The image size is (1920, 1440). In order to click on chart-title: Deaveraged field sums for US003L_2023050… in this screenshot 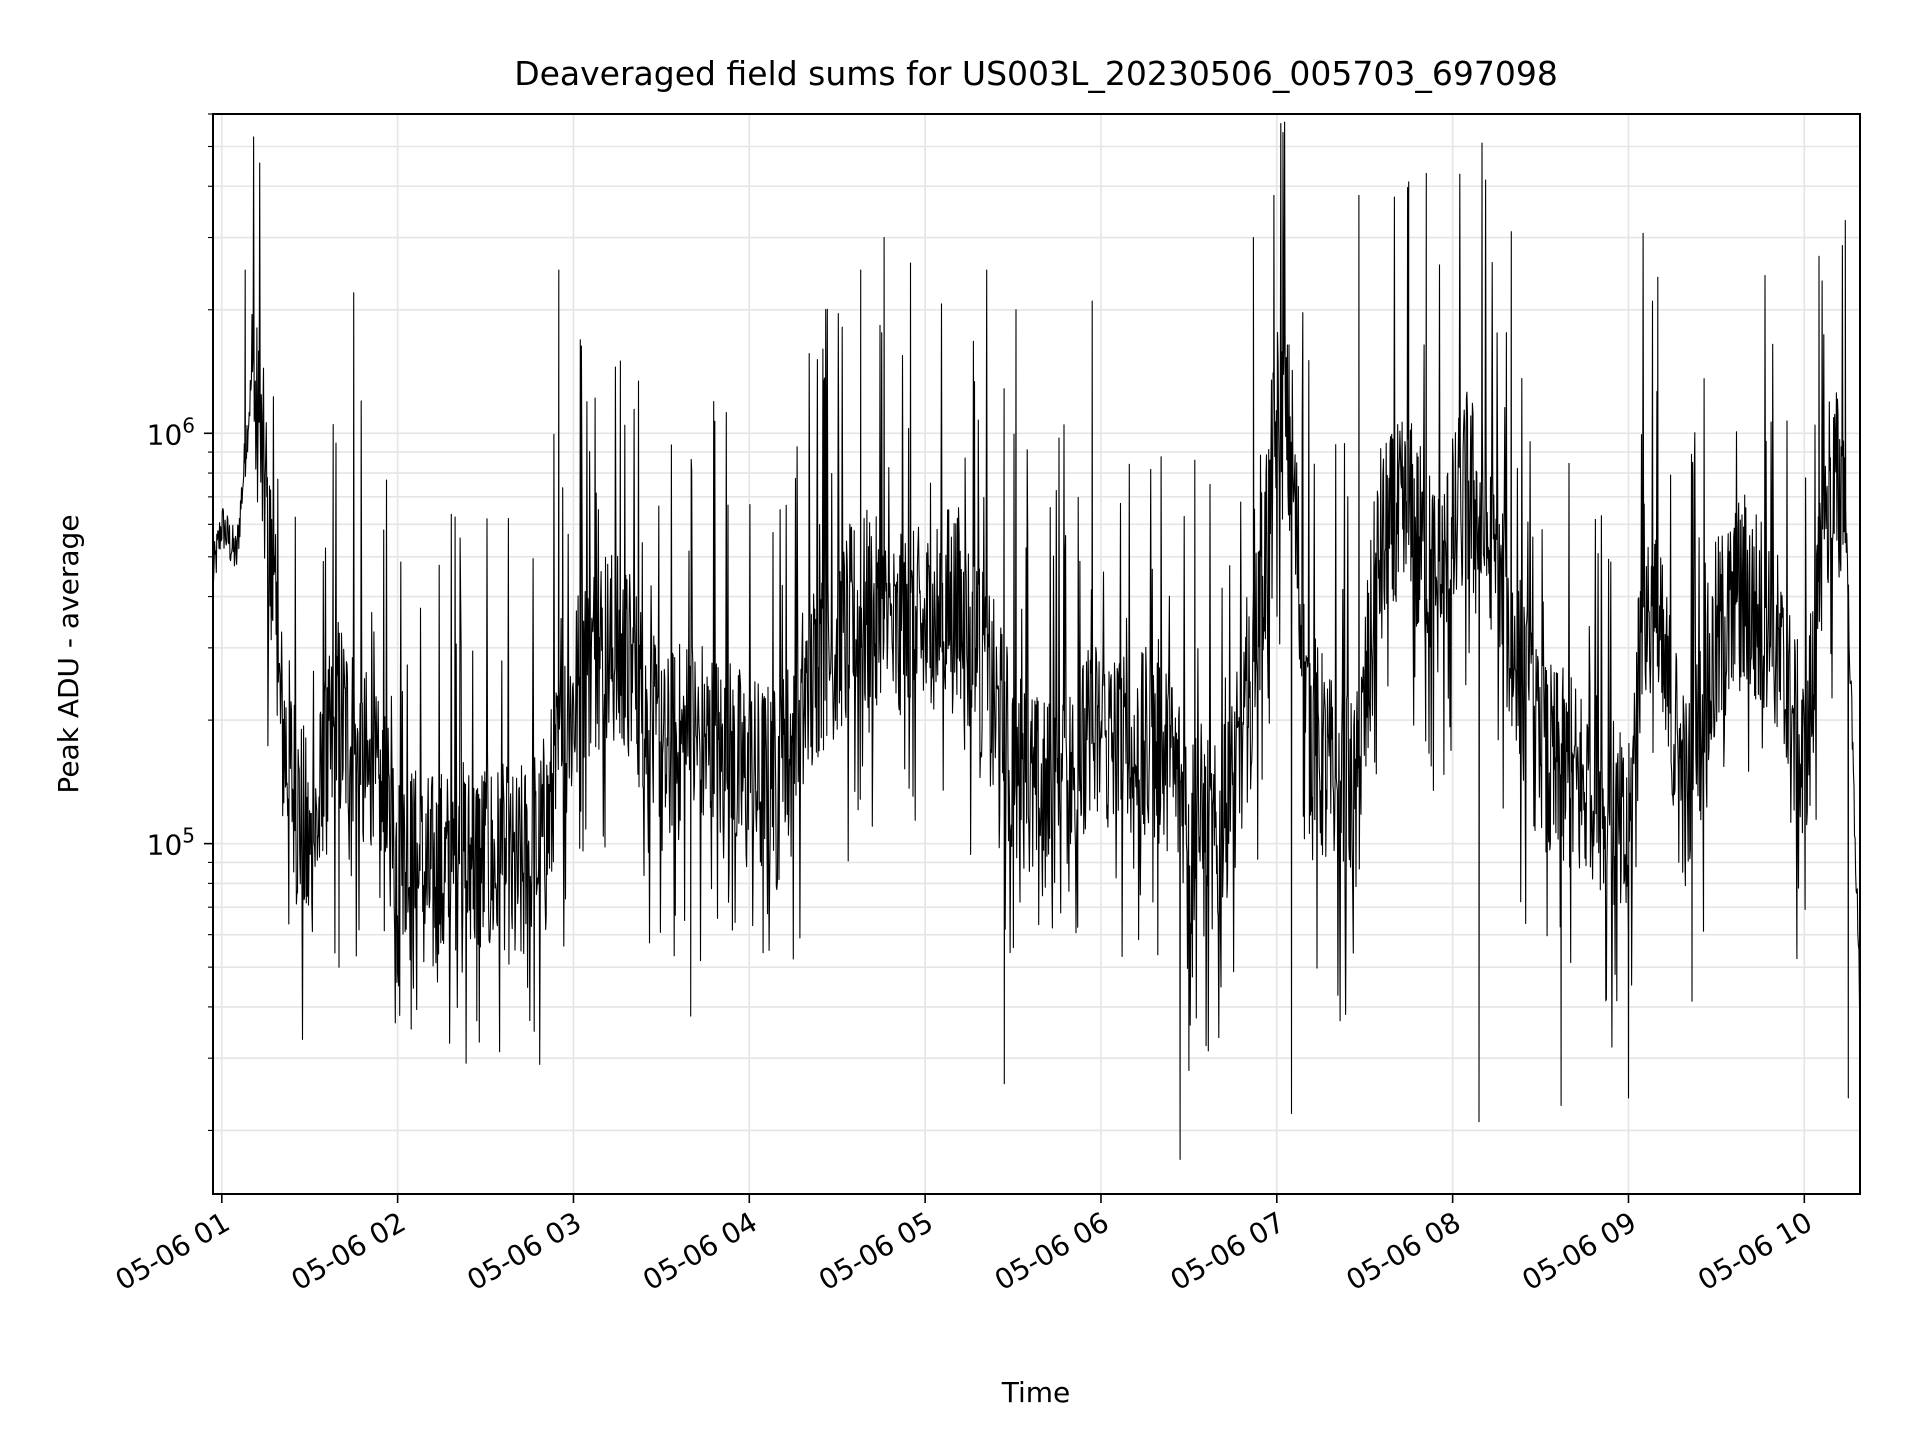, I will do `click(1036, 73)`.